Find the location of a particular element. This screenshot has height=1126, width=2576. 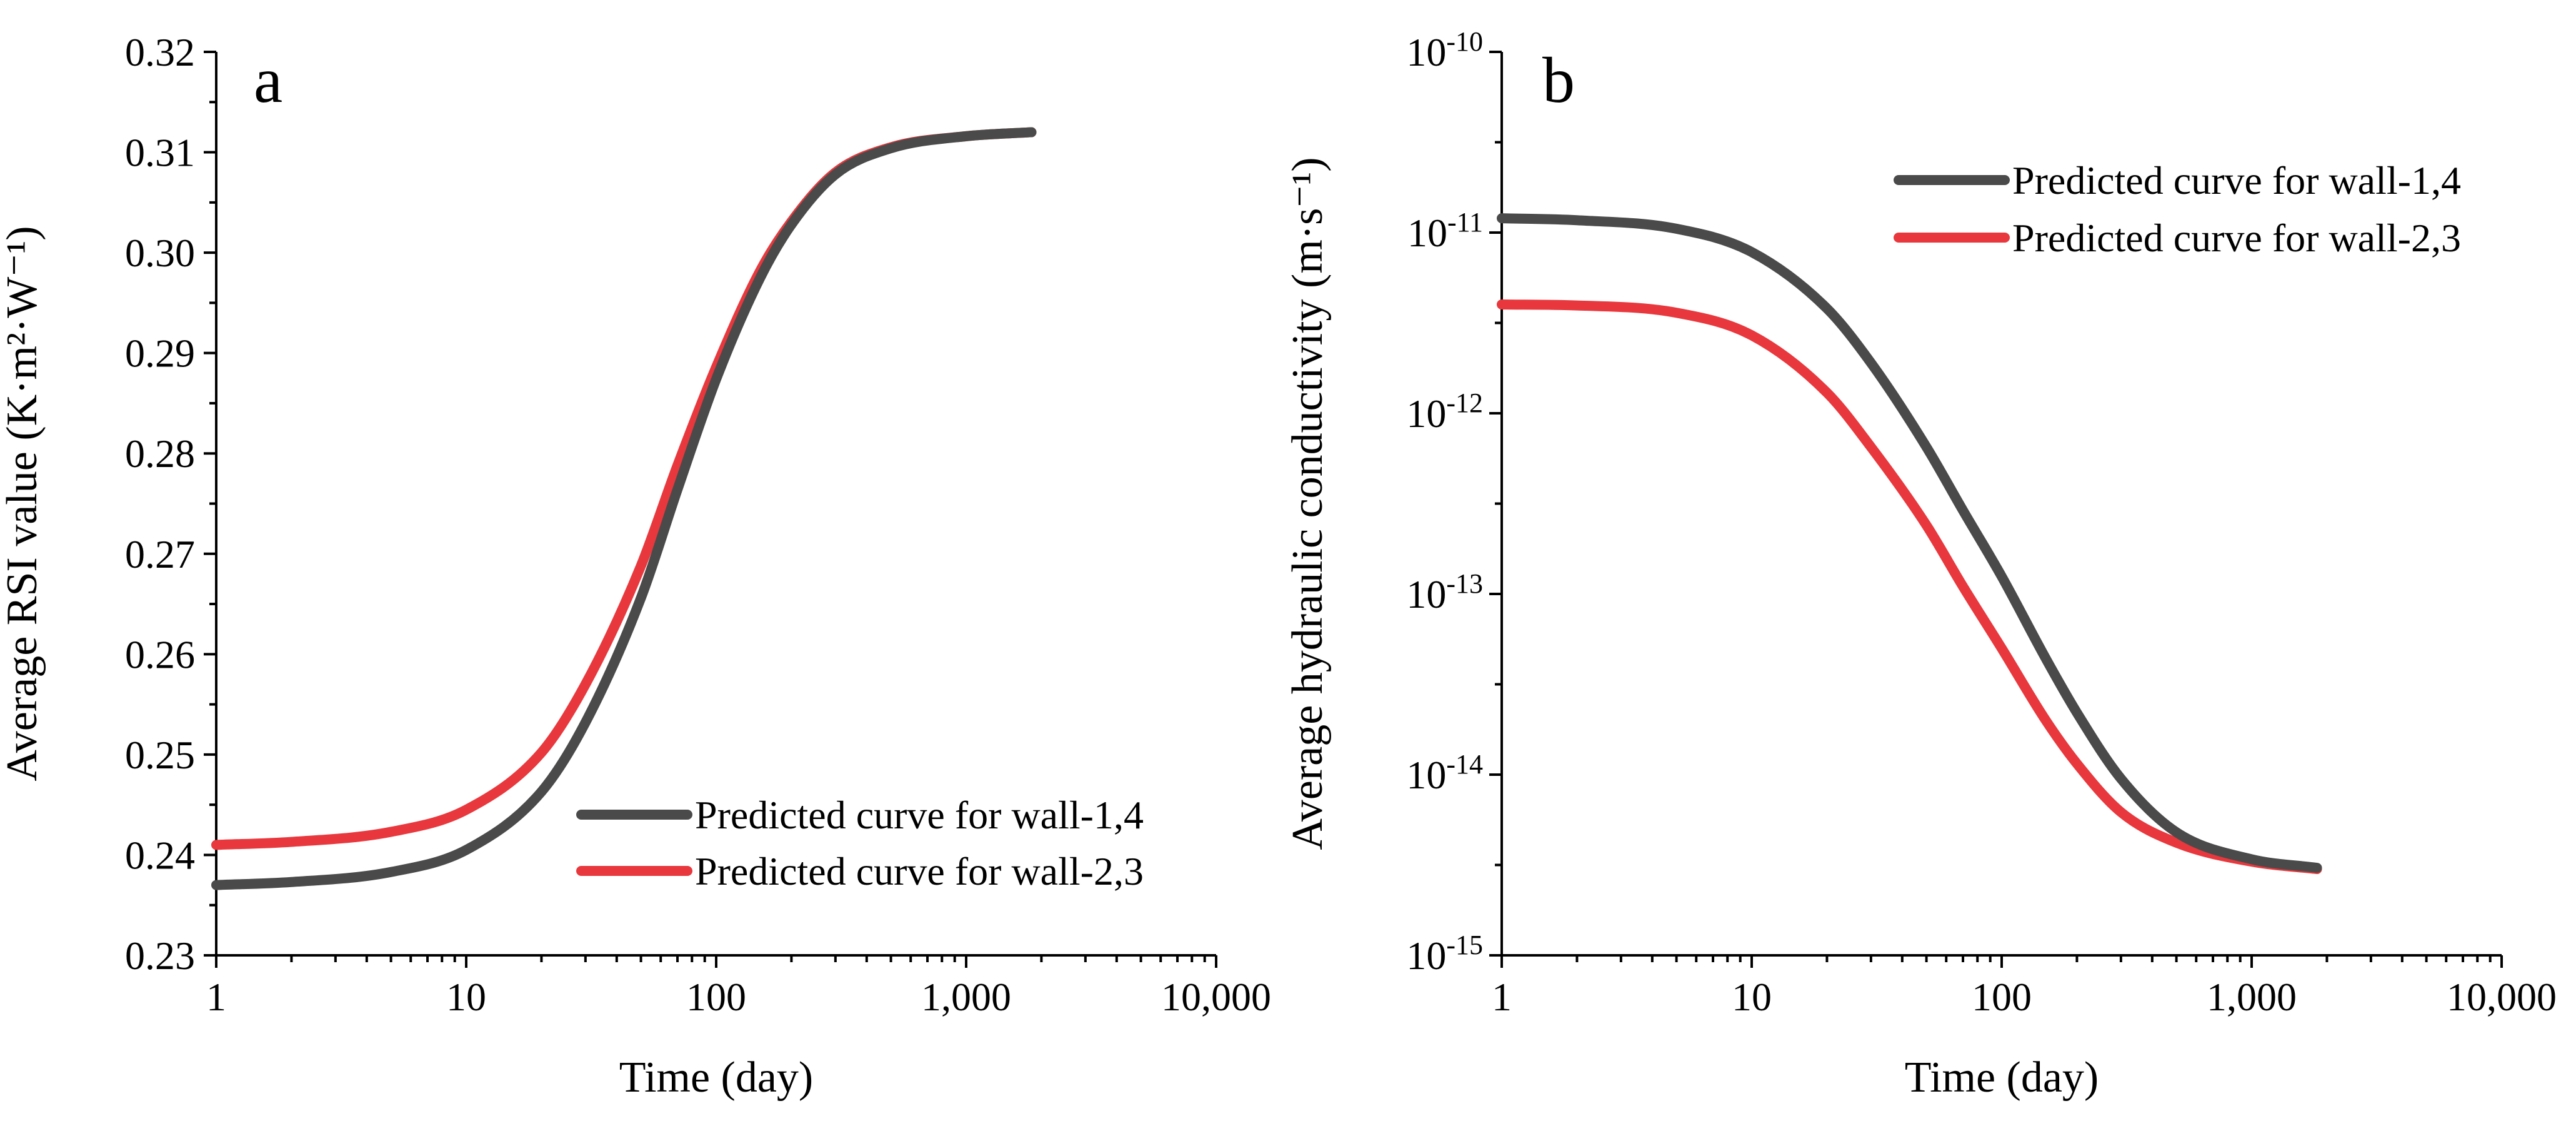

y-tick-label: 10-15 is located at coordinates (1444, 954).